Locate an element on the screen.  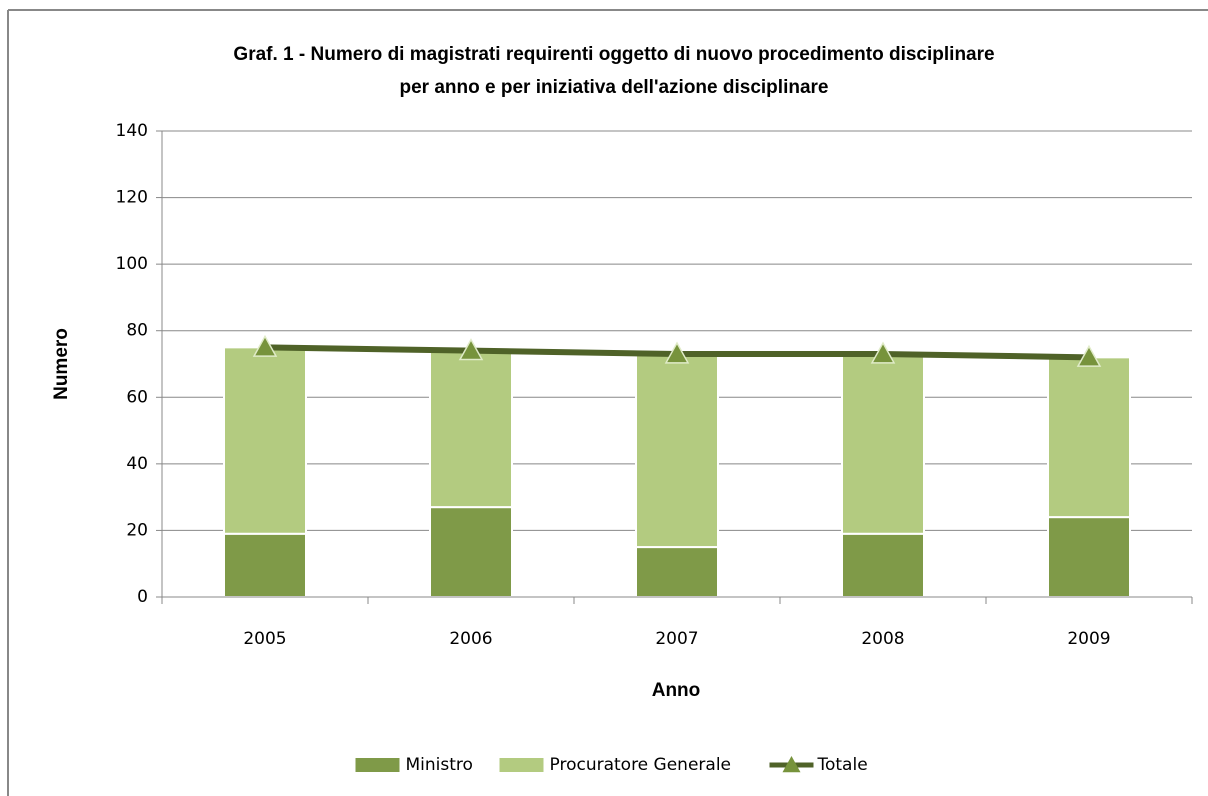
y-tick-label: 60 is located at coordinates (137, 397).